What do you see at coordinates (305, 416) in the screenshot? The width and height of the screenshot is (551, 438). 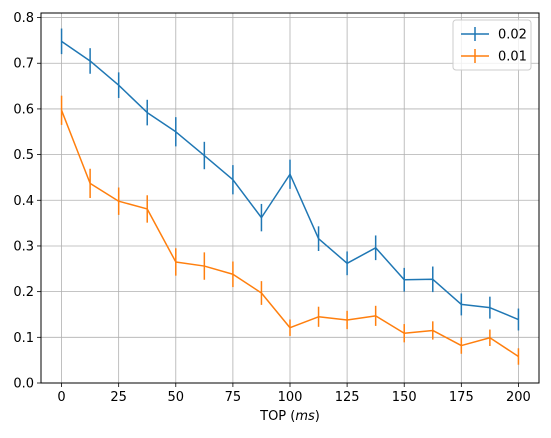 I see `x-axis-label-unit: ms` at bounding box center [305, 416].